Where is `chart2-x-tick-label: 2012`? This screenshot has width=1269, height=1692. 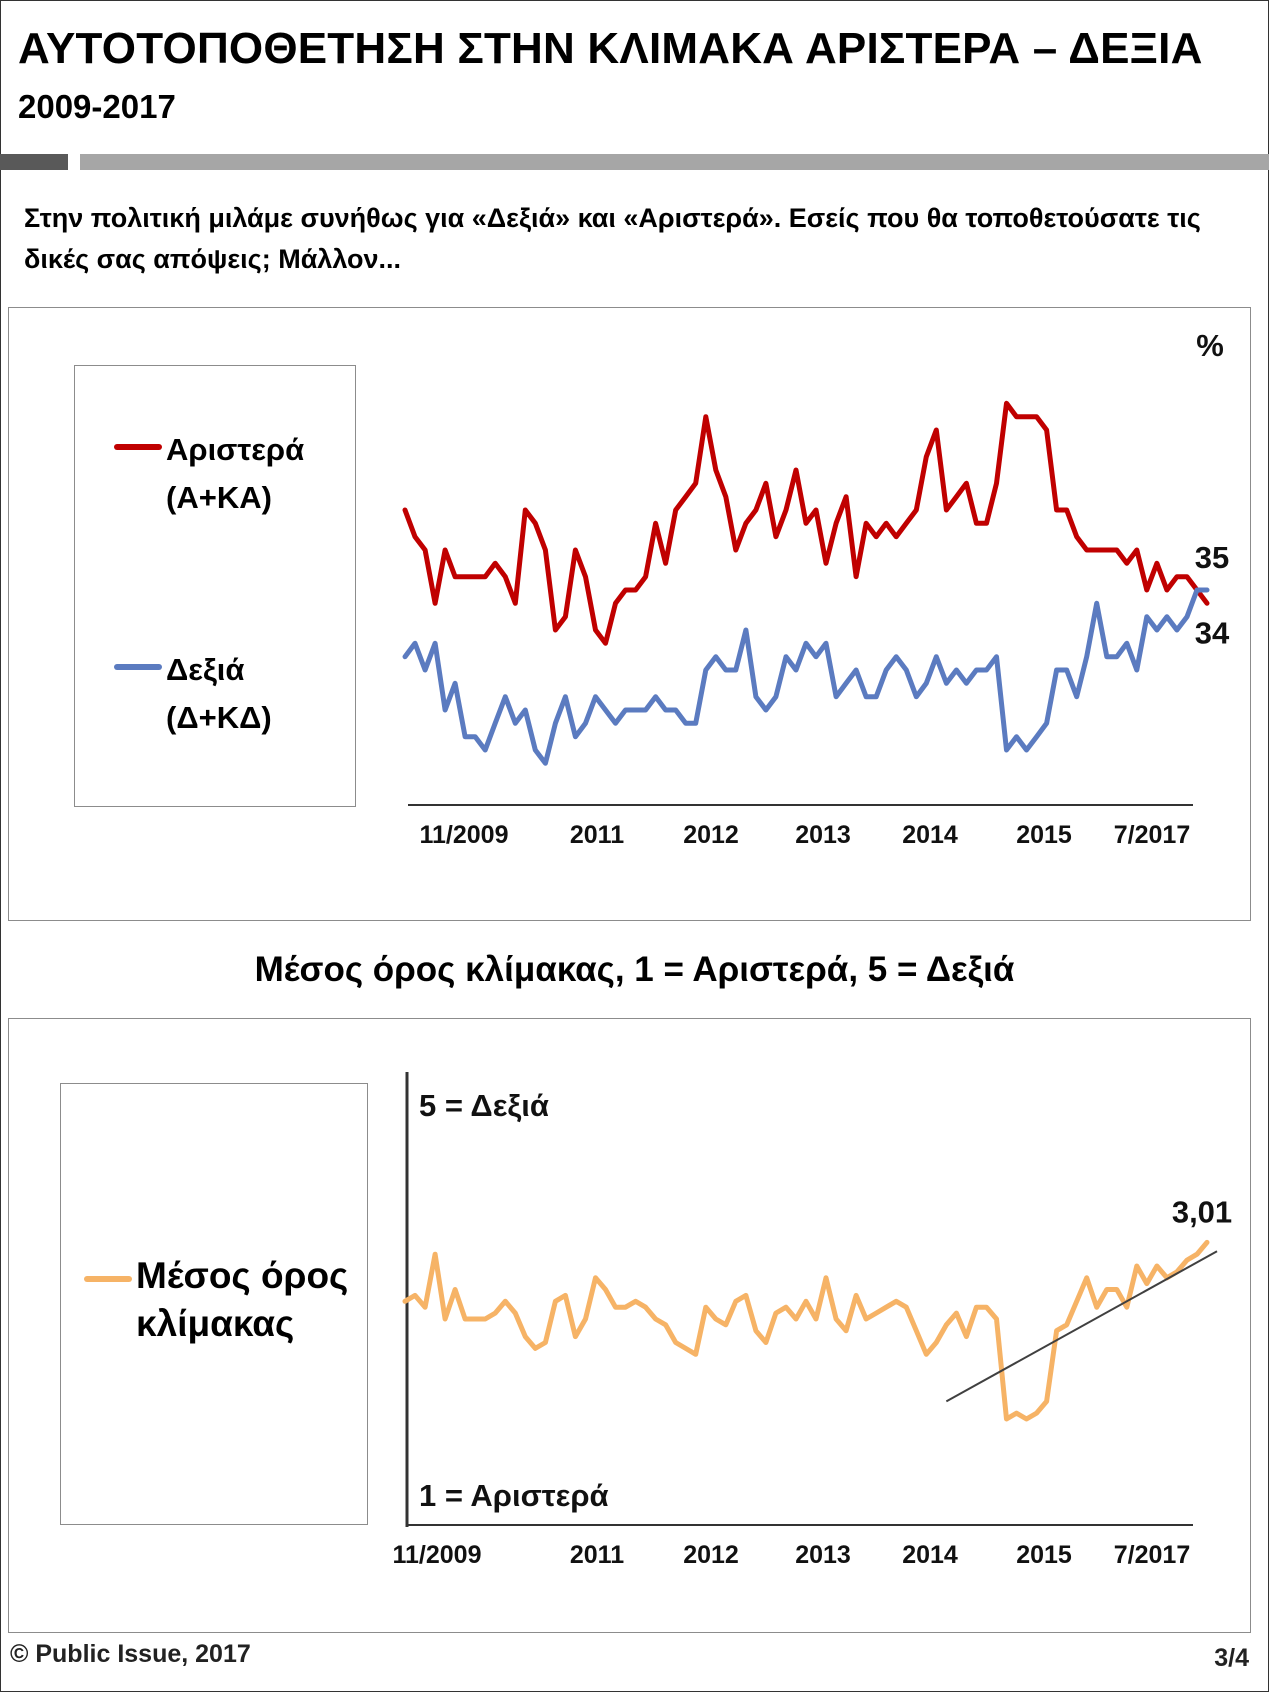
chart2-x-tick-label: 2012 is located at coordinates (711, 1555).